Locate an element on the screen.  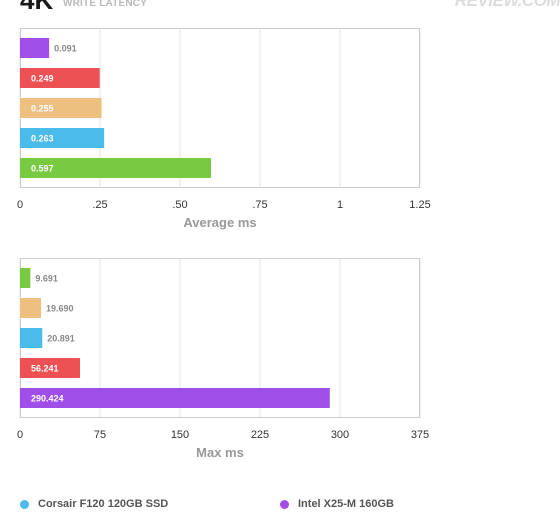
chart-1-bar-value-label: 0.597 is located at coordinates (42, 169).